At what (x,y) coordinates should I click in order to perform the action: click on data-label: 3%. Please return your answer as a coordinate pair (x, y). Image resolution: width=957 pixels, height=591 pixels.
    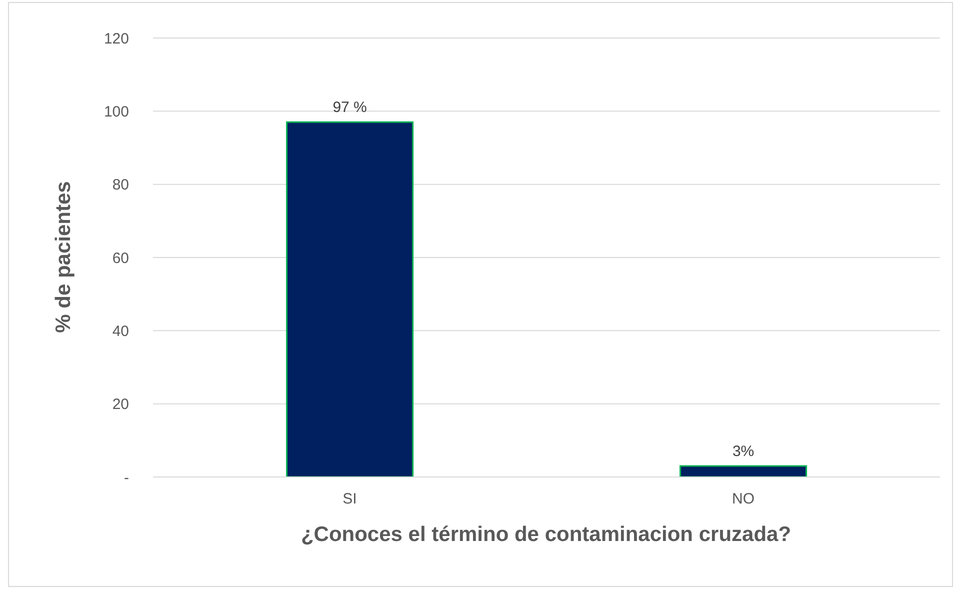
    Looking at the image, I should click on (743, 451).